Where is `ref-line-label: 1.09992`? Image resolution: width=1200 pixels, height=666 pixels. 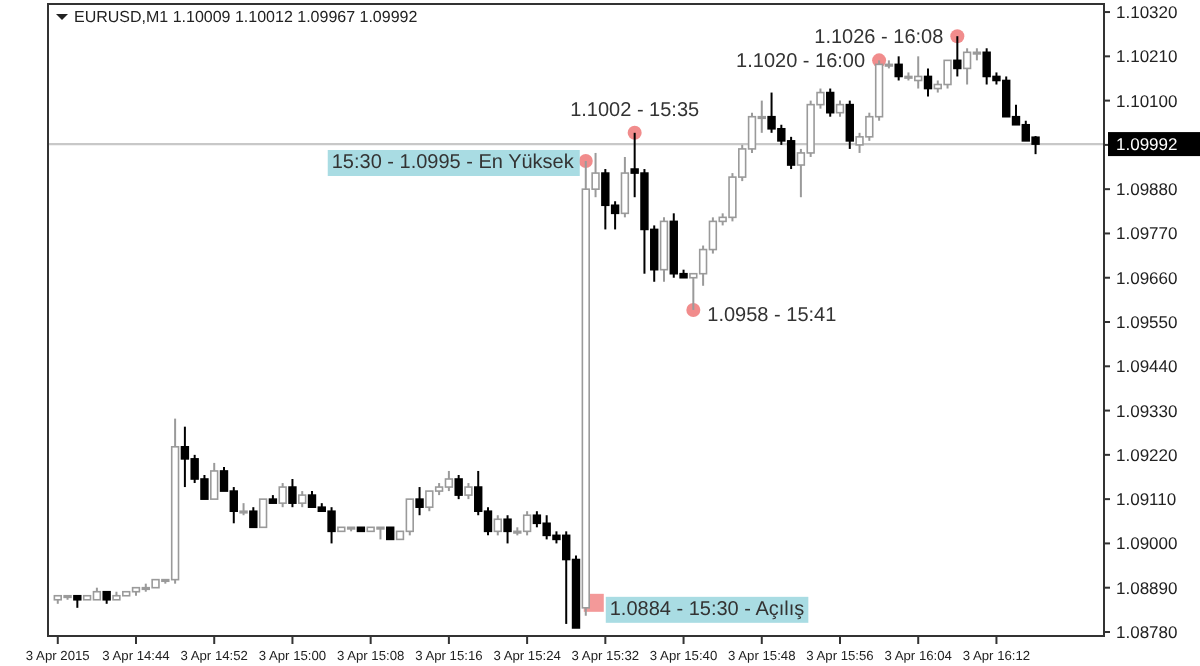
ref-line-label: 1.09992 is located at coordinates (1147, 144).